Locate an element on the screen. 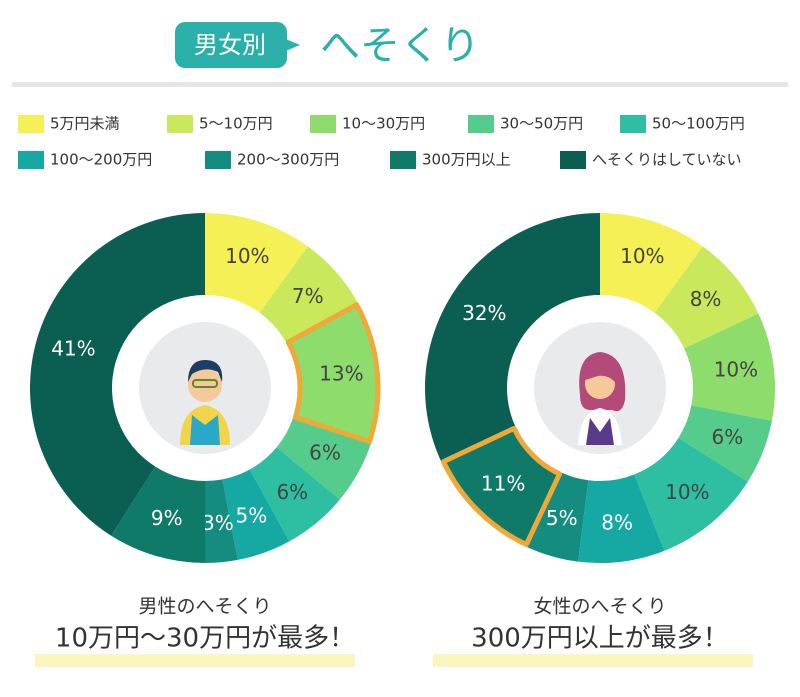 This screenshot has width=800, height=697. avatar-male is located at coordinates (205, 402).